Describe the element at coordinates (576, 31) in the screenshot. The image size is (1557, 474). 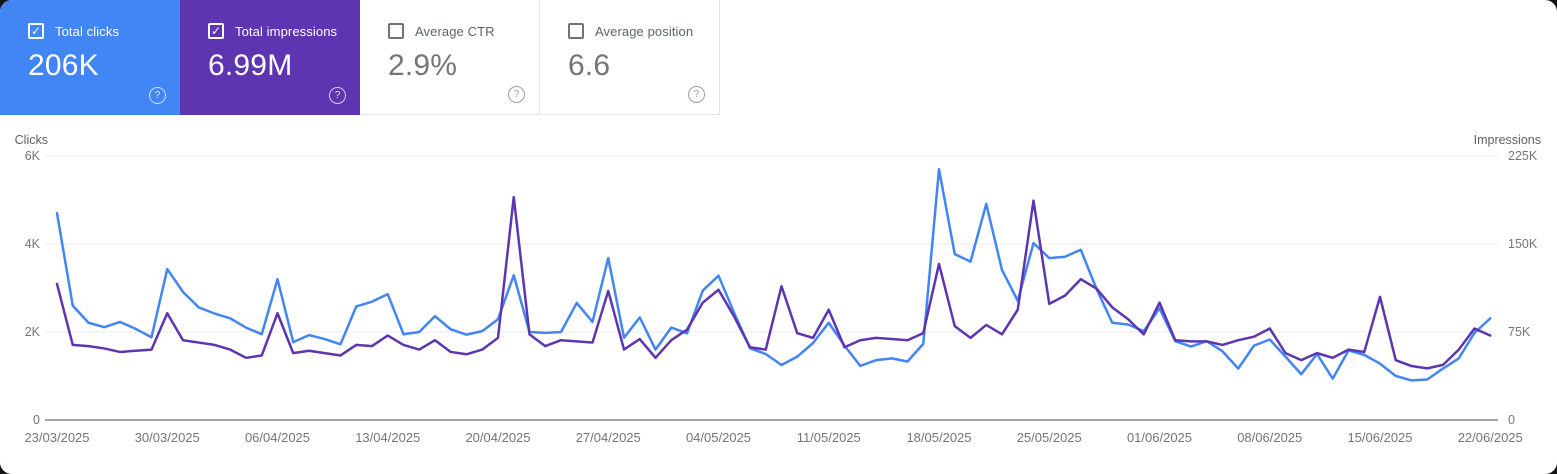
I see `average-position-checkbox` at that location.